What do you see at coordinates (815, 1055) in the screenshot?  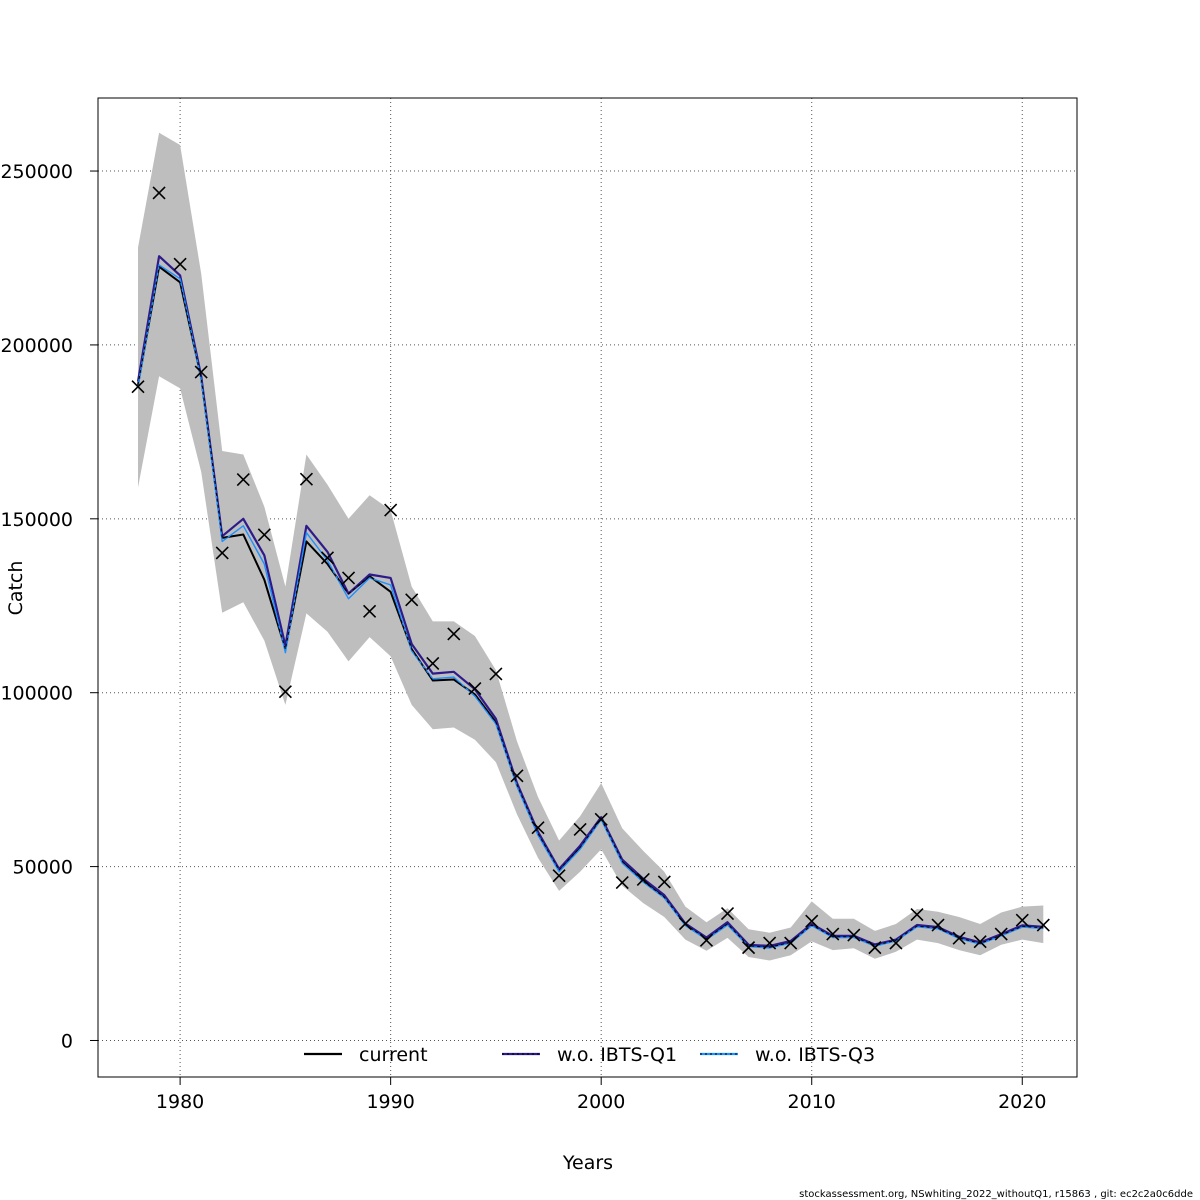 I see `legend-label: w.o. IBTS-Q3` at bounding box center [815, 1055].